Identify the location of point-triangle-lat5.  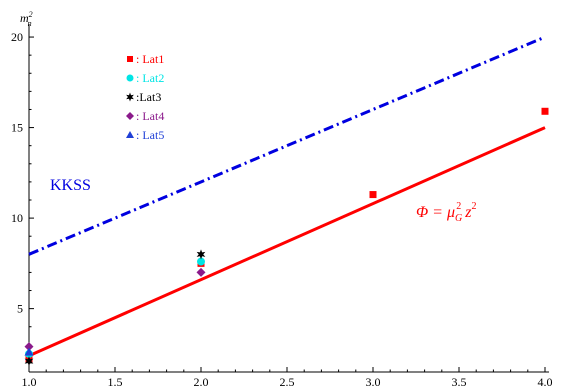
(29, 351).